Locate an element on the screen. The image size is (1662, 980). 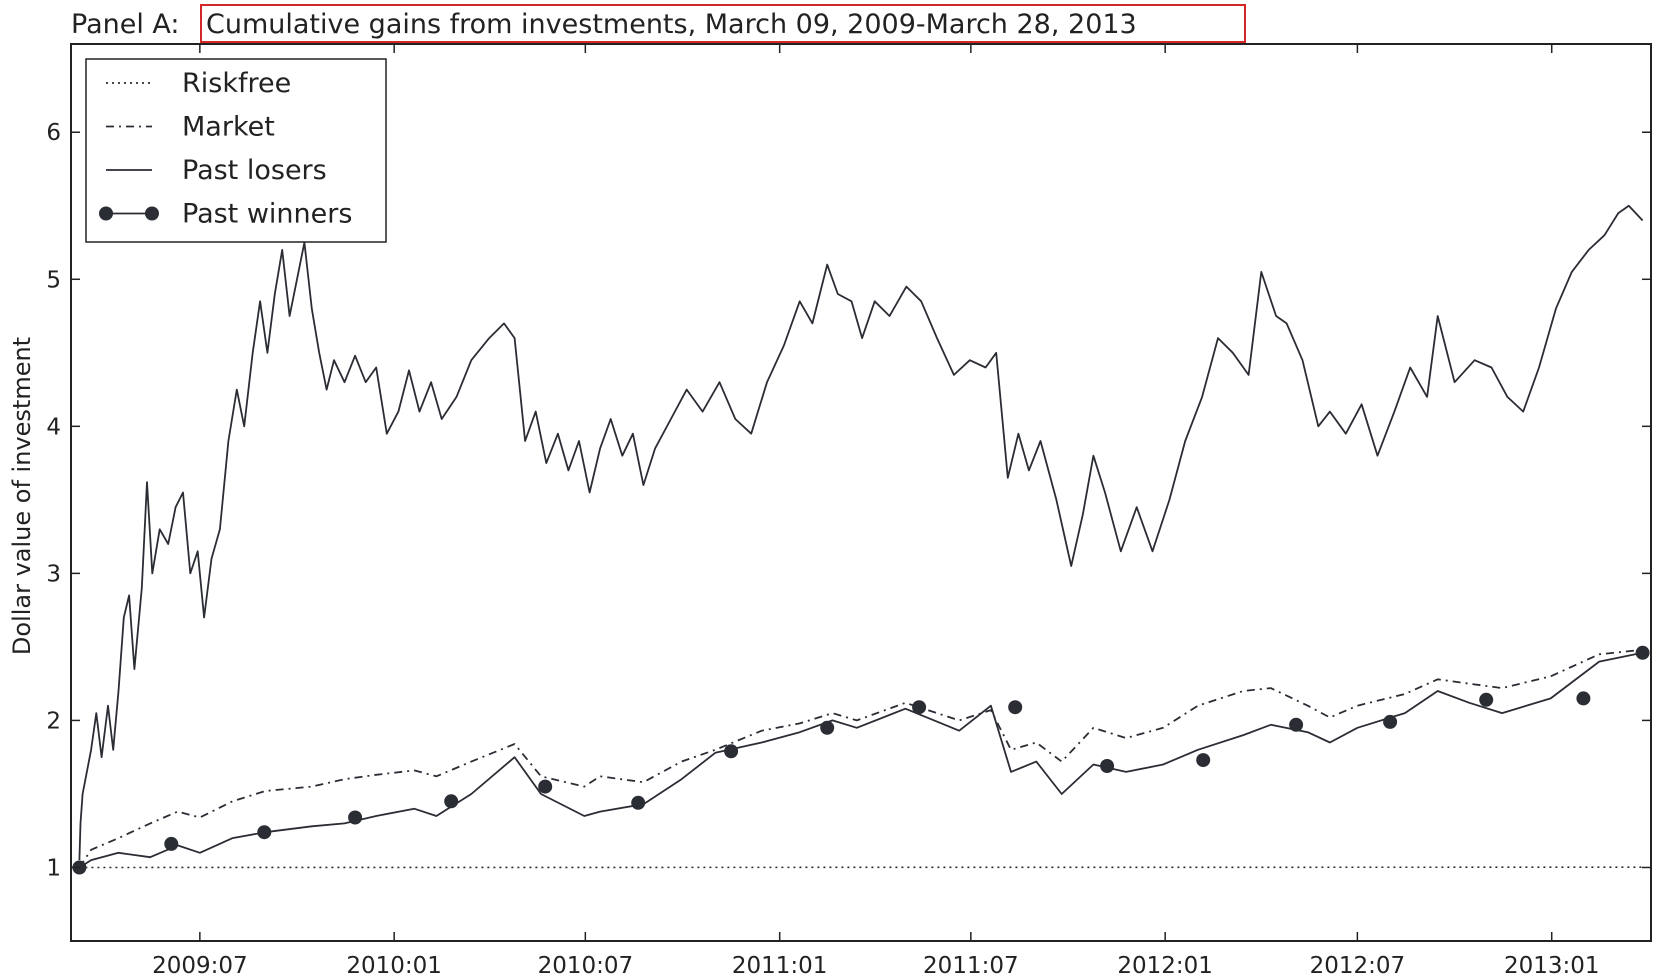
y-tick-label: 5 is located at coordinates (53, 280).